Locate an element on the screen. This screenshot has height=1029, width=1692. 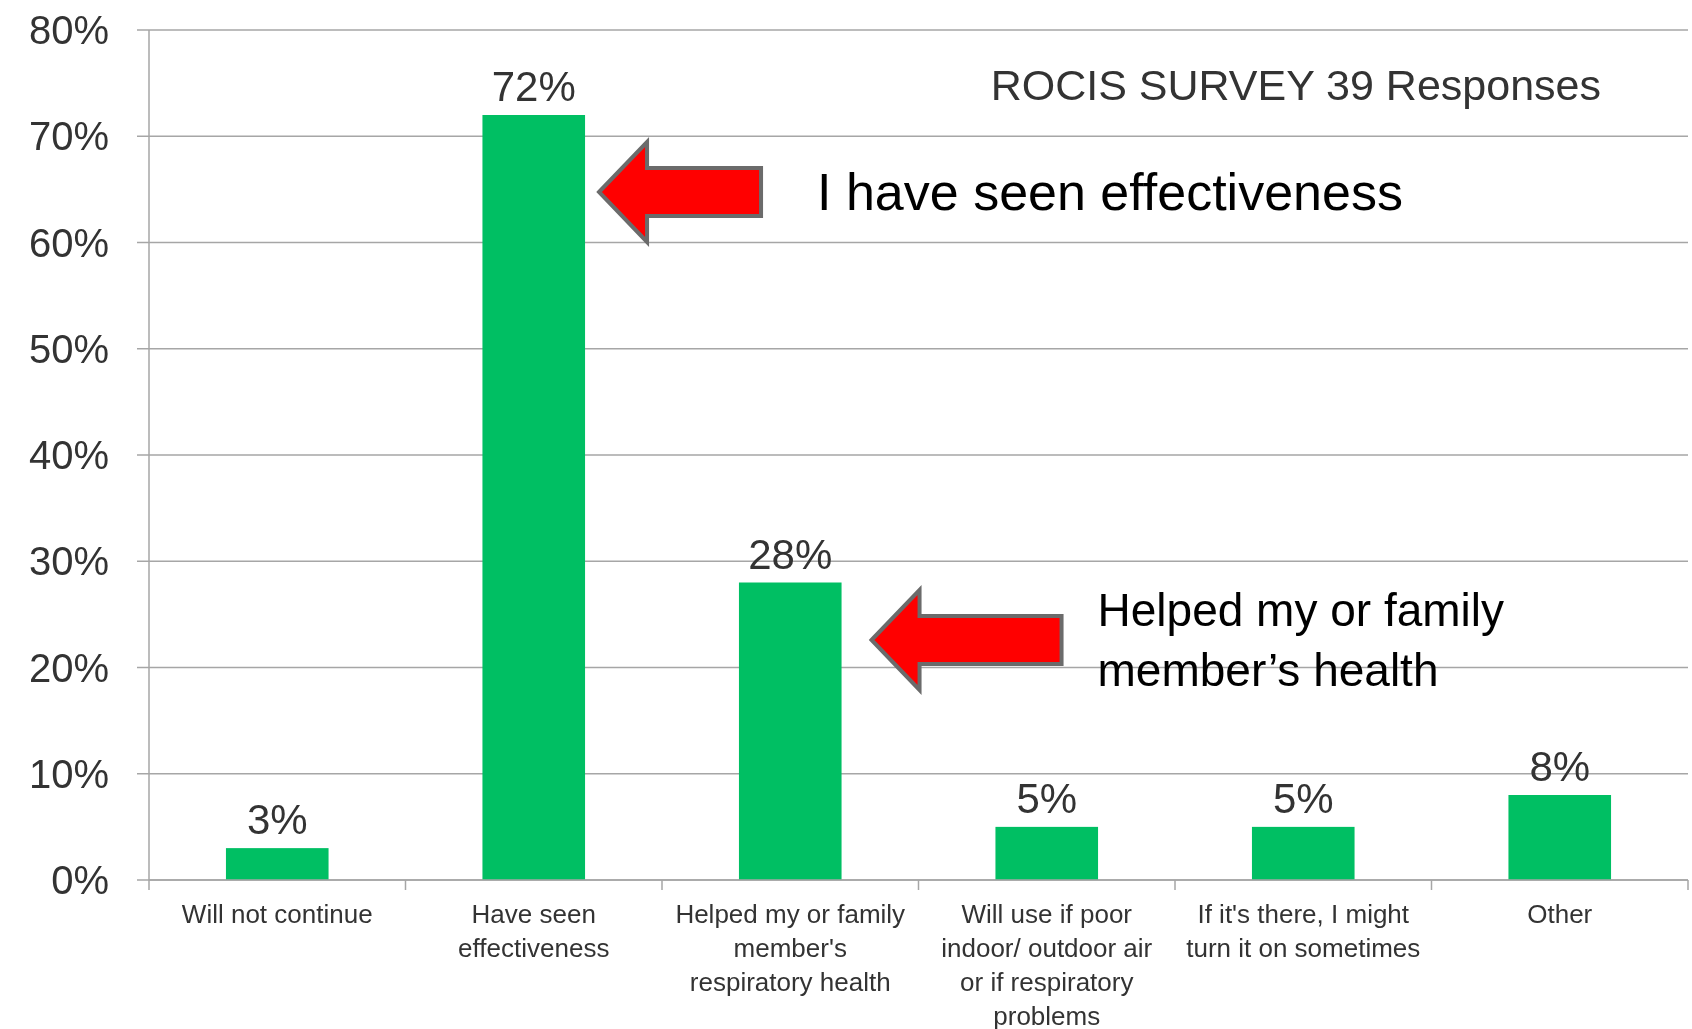
data-label: 8% is located at coordinates (1560, 766).